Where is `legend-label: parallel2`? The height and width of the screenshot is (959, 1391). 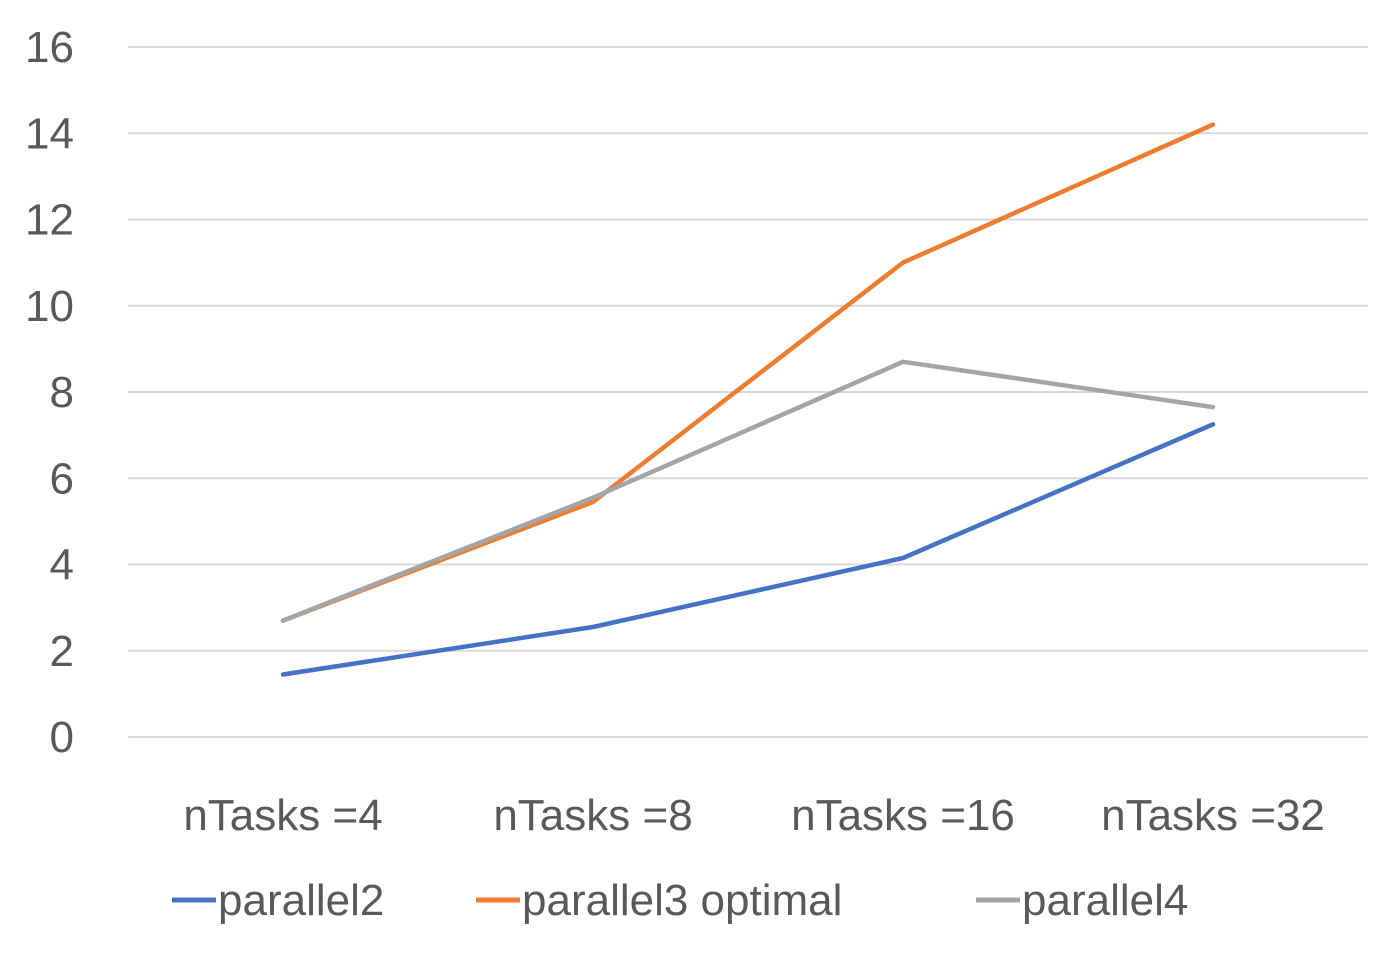 legend-label: parallel2 is located at coordinates (301, 900).